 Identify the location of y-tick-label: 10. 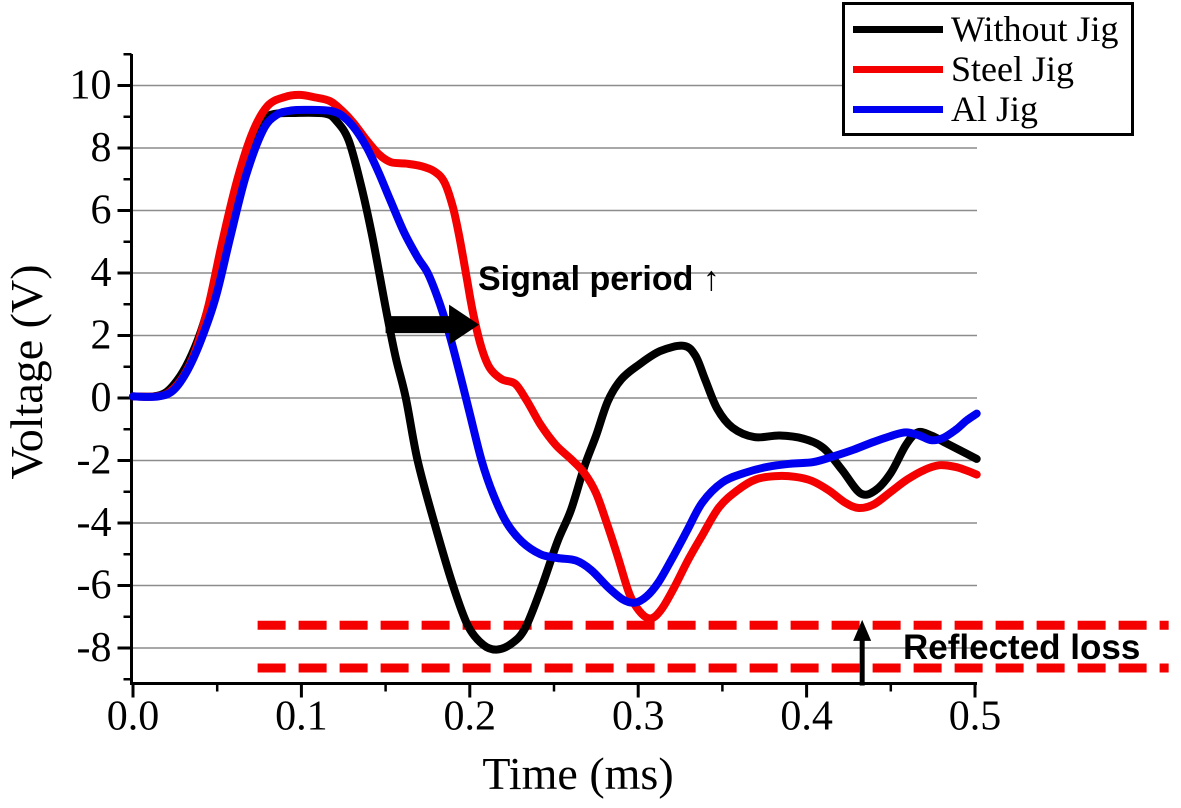
(91, 86).